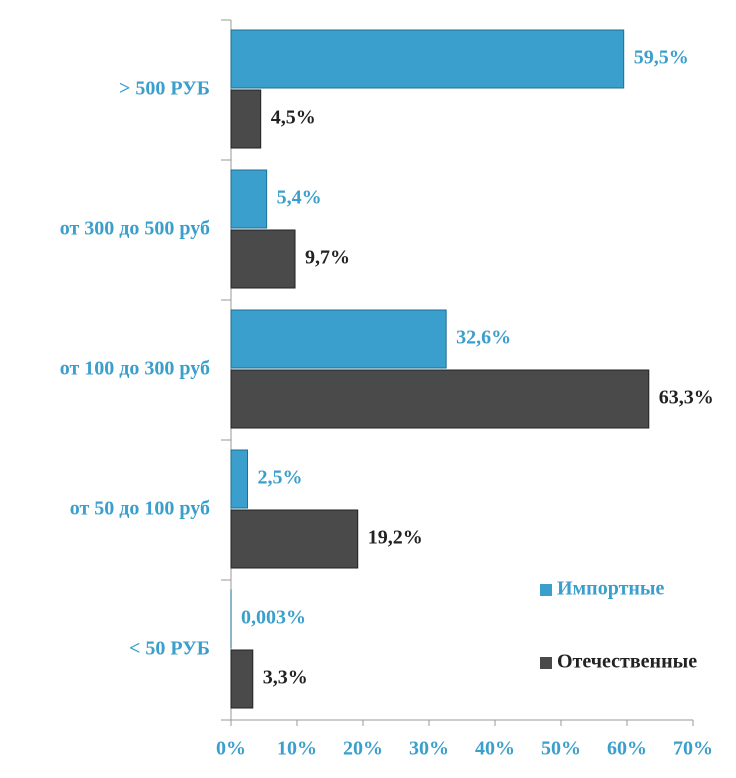 Image resolution: width=736 pixels, height=778 pixels. Describe the element at coordinates (363, 749) in the screenshot. I see `x-tick-label: 20%` at that location.